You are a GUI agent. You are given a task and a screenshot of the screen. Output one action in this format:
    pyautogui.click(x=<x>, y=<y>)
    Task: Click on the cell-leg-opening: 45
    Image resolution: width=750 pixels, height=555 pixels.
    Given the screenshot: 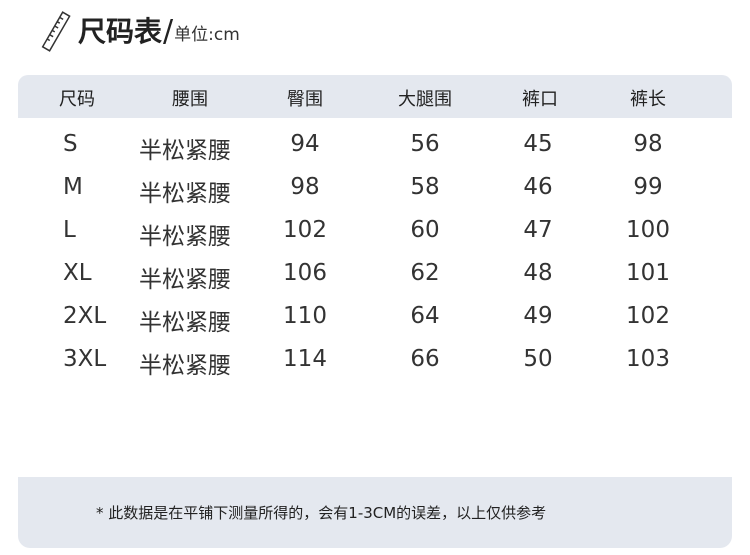 What is the action you would take?
    pyautogui.click(x=538, y=144)
    